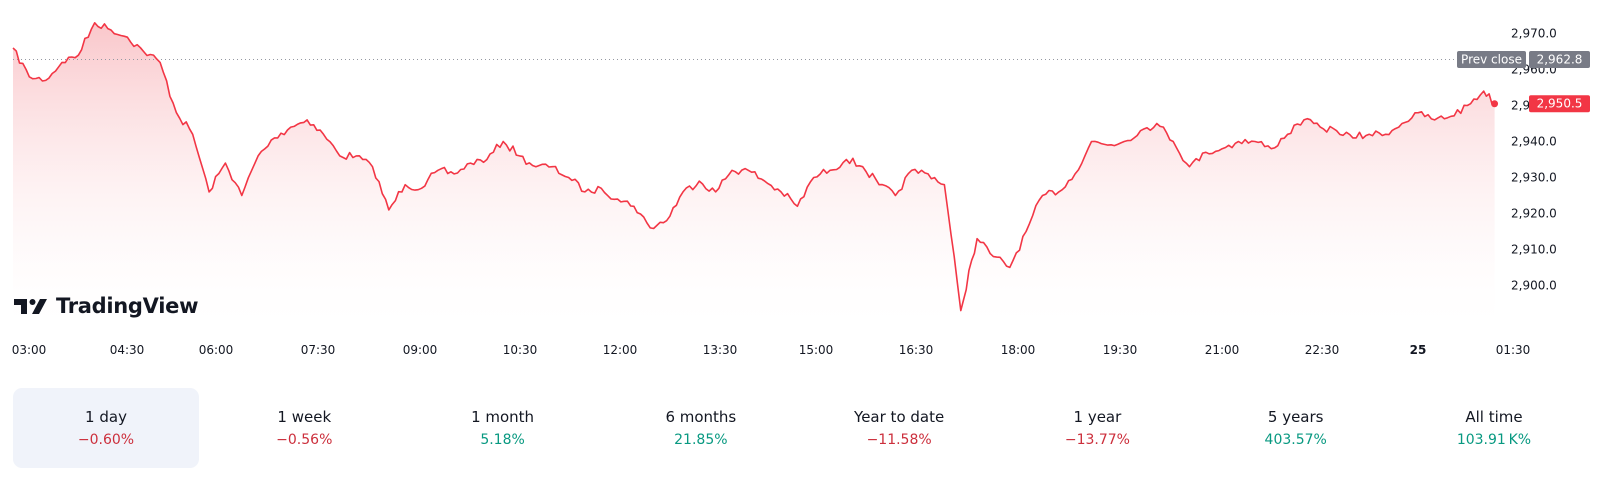 The width and height of the screenshot is (1600, 493). I want to click on x-tick-label: 21:00, so click(1222, 350).